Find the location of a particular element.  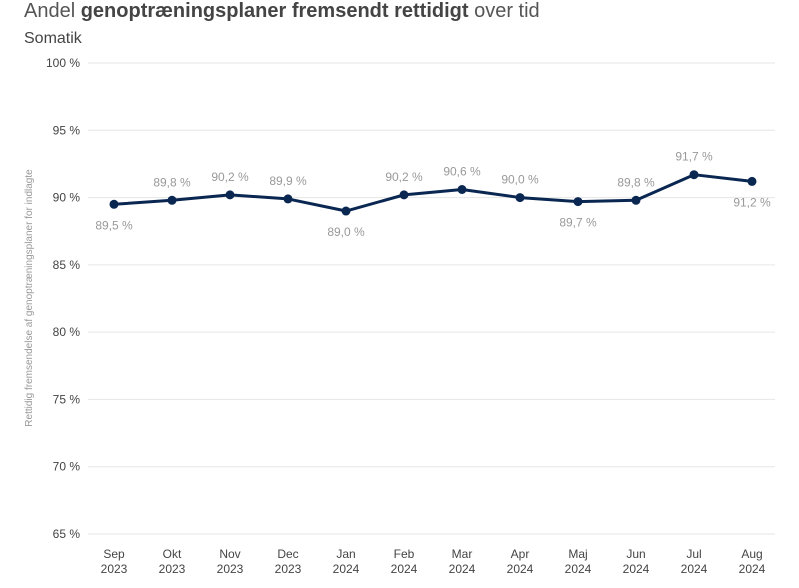

title-part-1: Andel is located at coordinates (52, 11).